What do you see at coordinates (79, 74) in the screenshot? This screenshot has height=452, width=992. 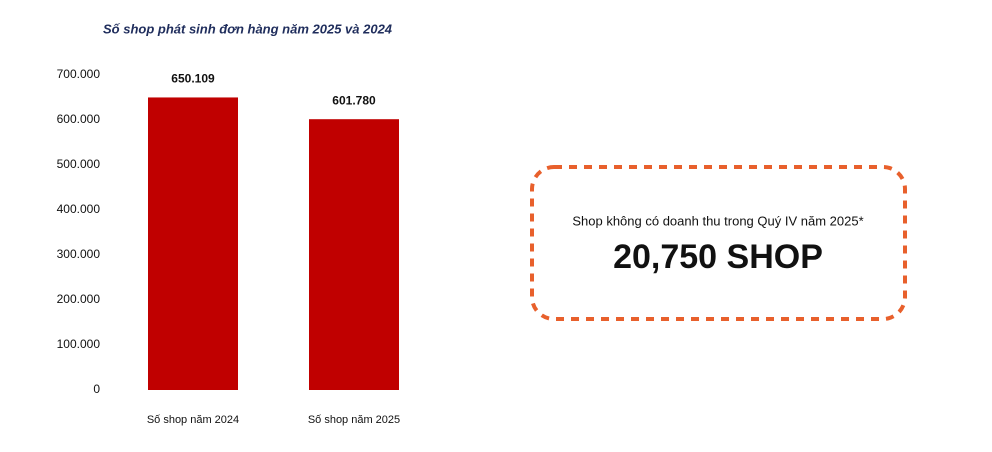 I see `y-tick-label: 700.000` at bounding box center [79, 74].